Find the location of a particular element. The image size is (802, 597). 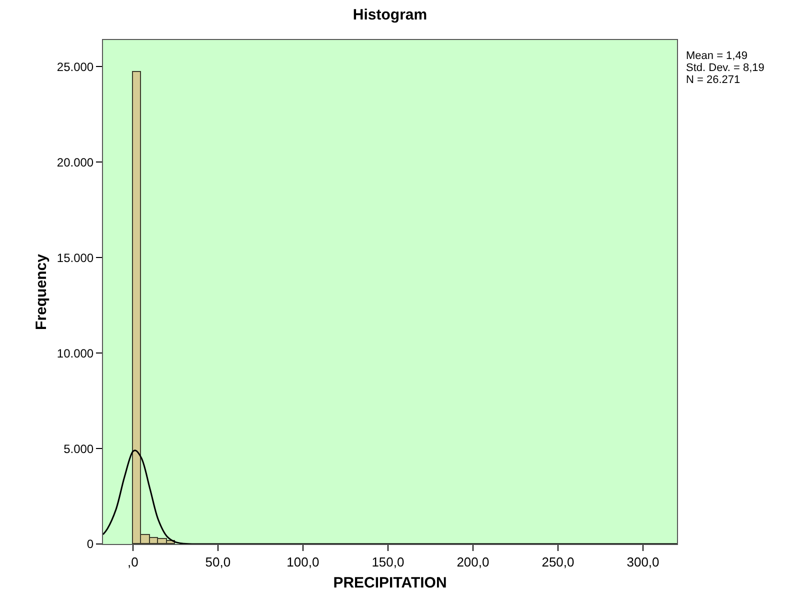

chart-title: Histogram is located at coordinates (390, 15).